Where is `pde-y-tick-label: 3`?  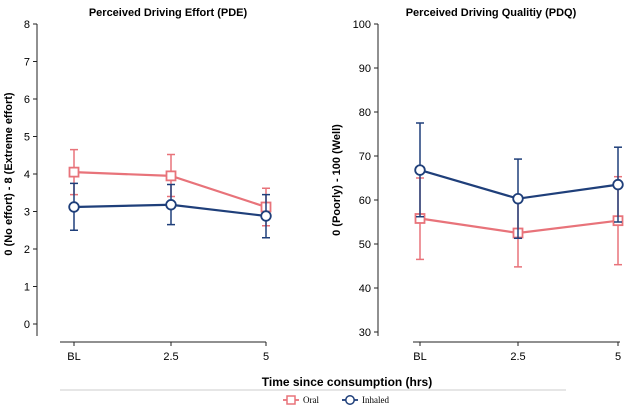
pde-y-tick-label: 3 is located at coordinates (27, 213).